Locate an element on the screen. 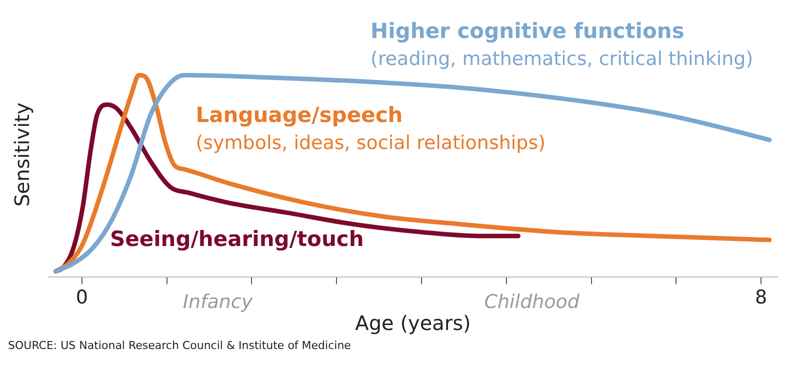 The width and height of the screenshot is (800, 389). series-label: Higher cognitive functions is located at coordinates (527, 30).